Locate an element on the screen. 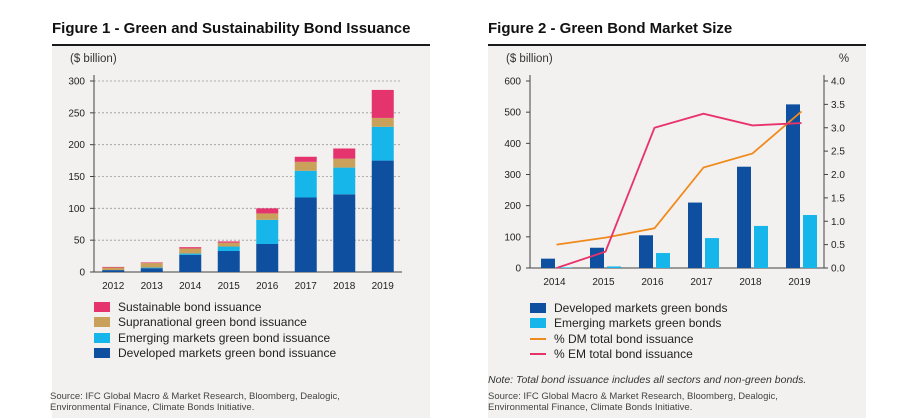 The width and height of the screenshot is (912, 420). figure2-legend-item-label: Emerging markets green bonds is located at coordinates (638, 323).